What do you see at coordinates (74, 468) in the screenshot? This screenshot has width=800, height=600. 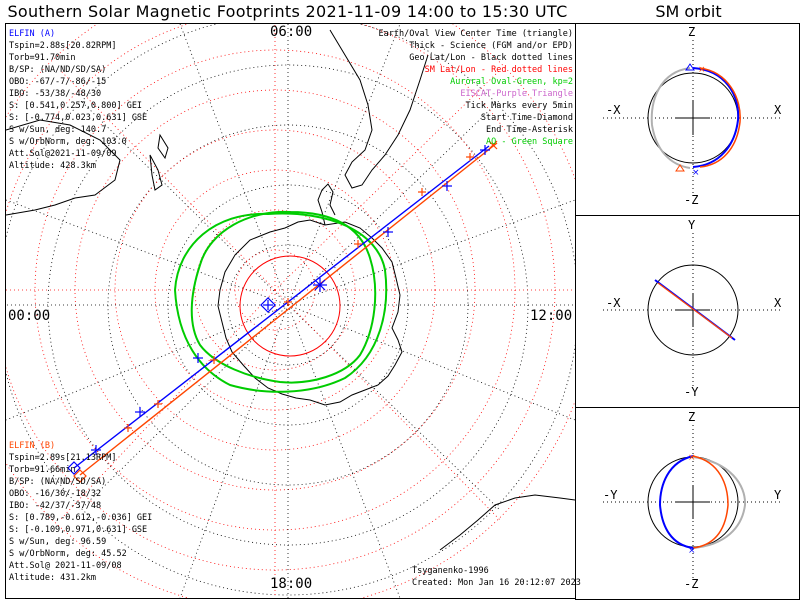 I see `start-diamond-elfin-a` at bounding box center [74, 468].